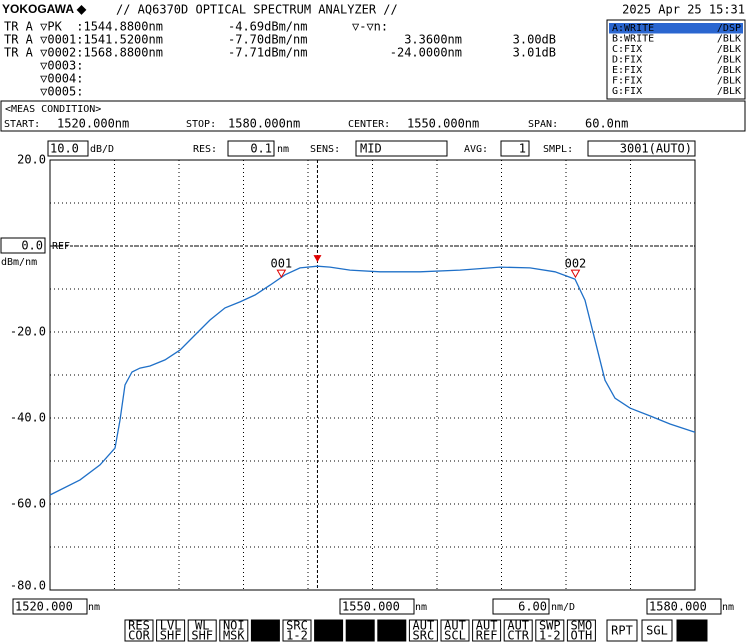 The image size is (750, 643). Describe the element at coordinates (476, 149) in the screenshot. I see `avg-label: AVG:` at that location.